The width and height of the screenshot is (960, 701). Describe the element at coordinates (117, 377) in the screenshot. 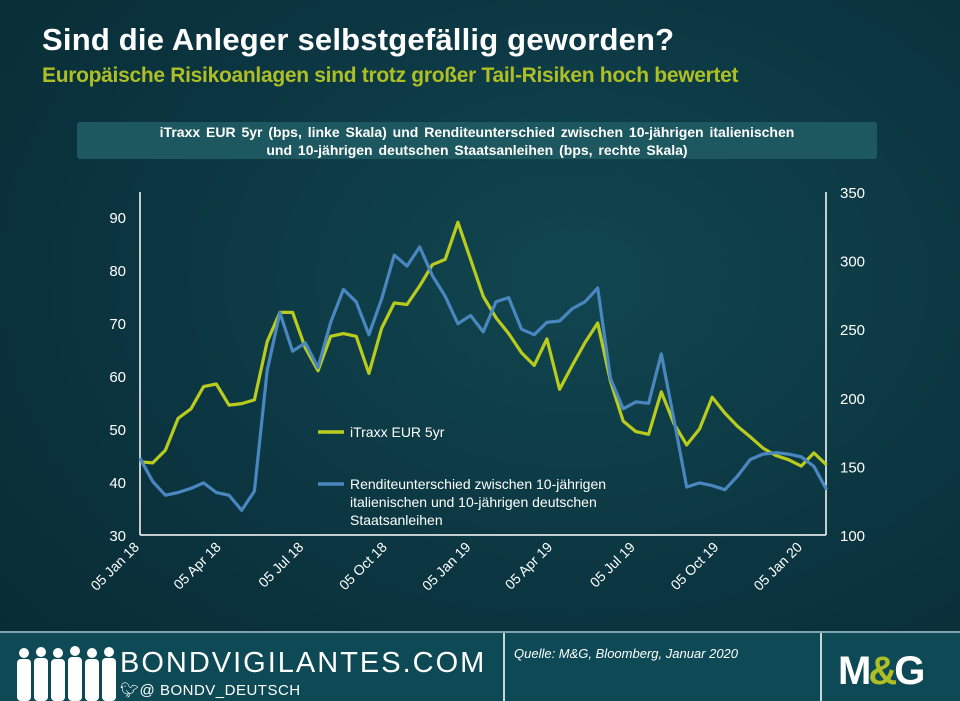

I see `y-left-tick-label: 60` at that location.